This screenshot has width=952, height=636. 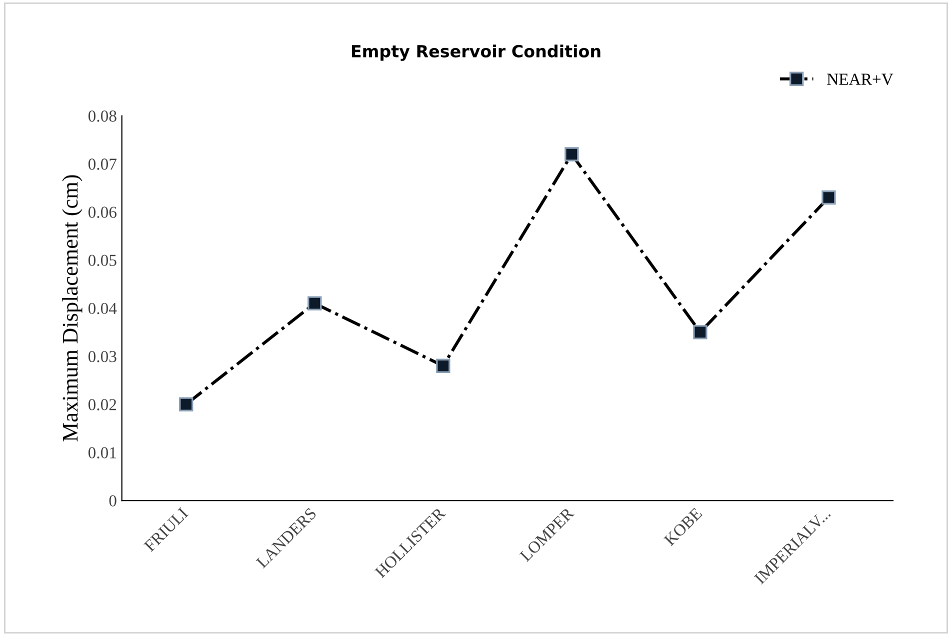 What do you see at coordinates (860, 79) in the screenshot?
I see `legend-label: NEAR+V` at bounding box center [860, 79].